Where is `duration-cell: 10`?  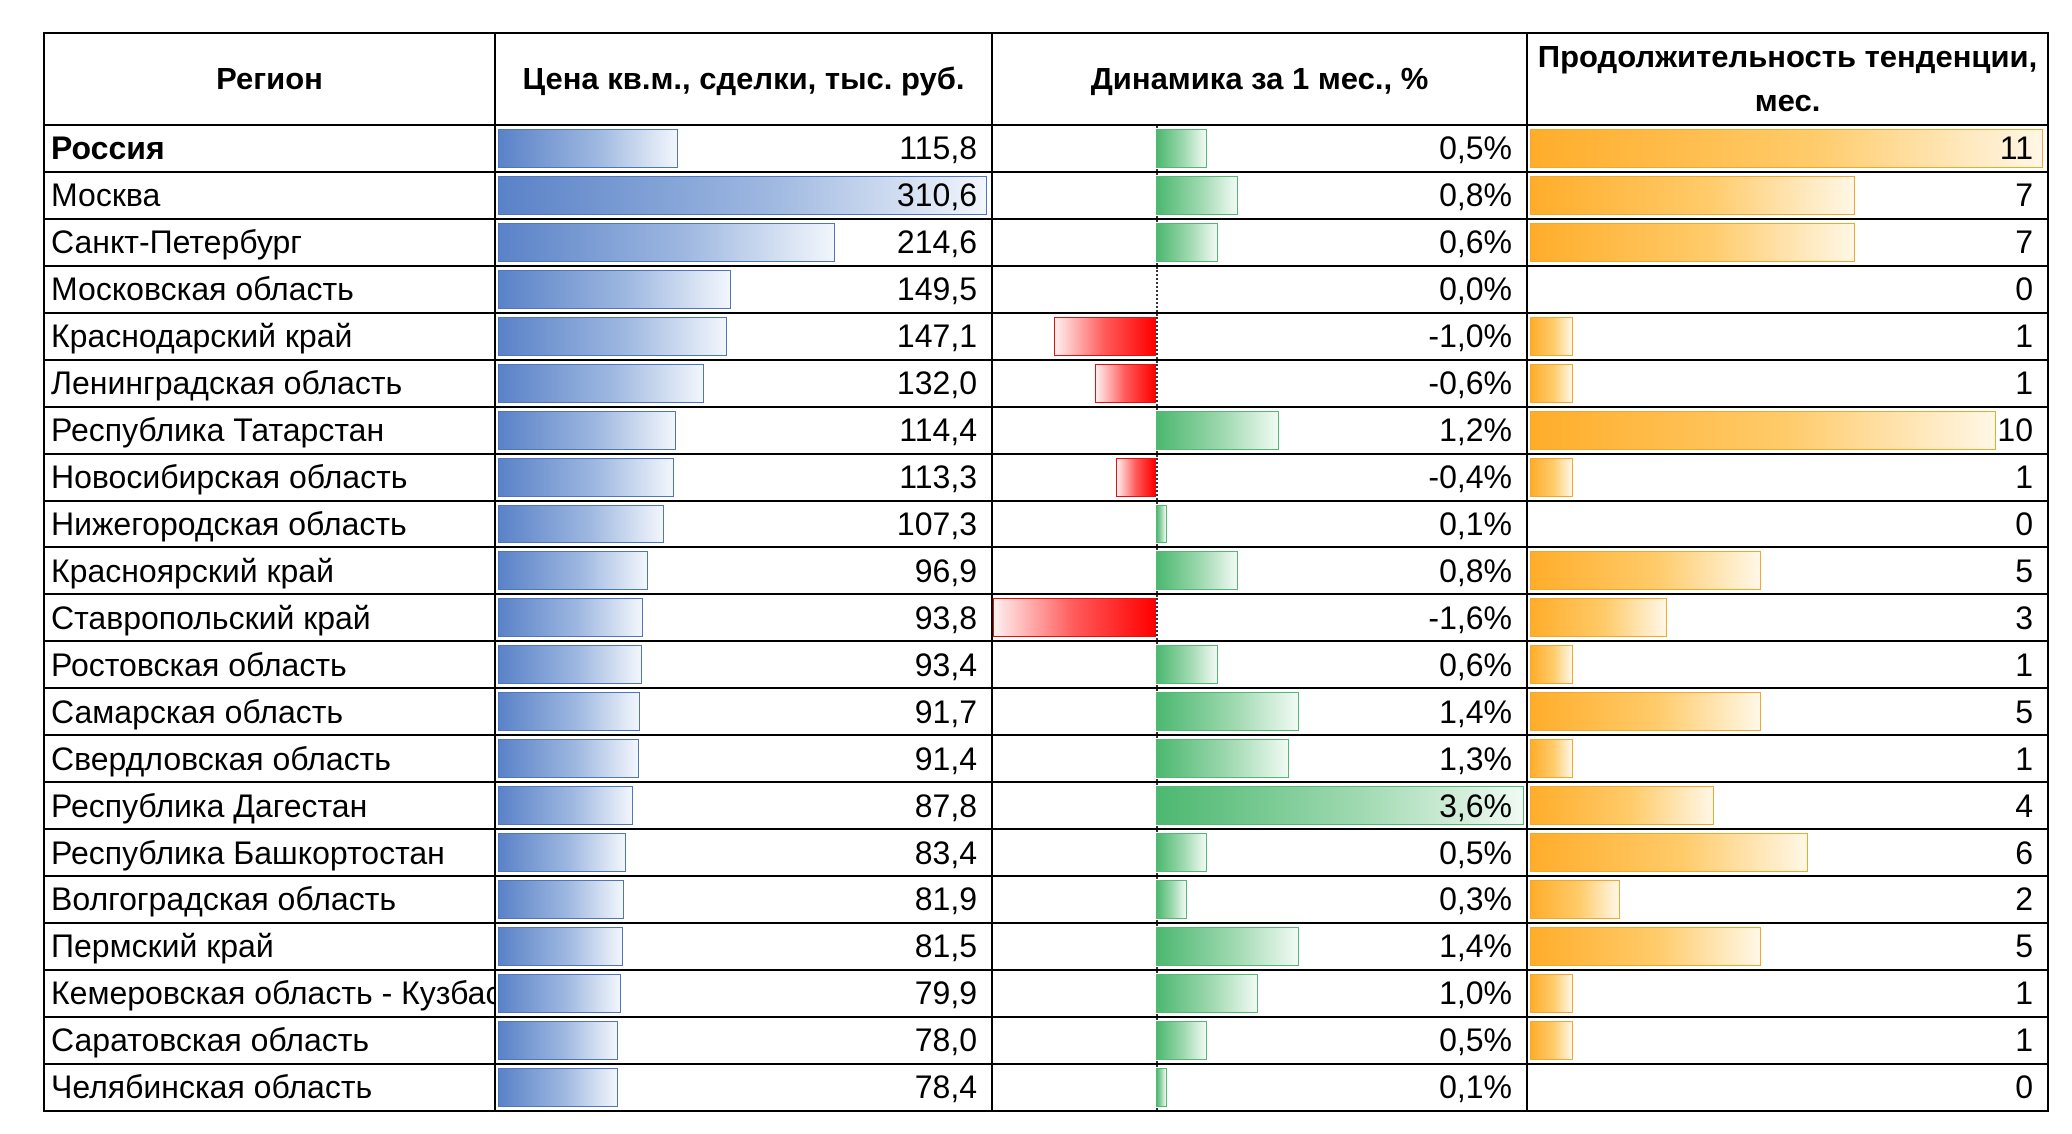
duration-cell: 10 is located at coordinates (1787, 430).